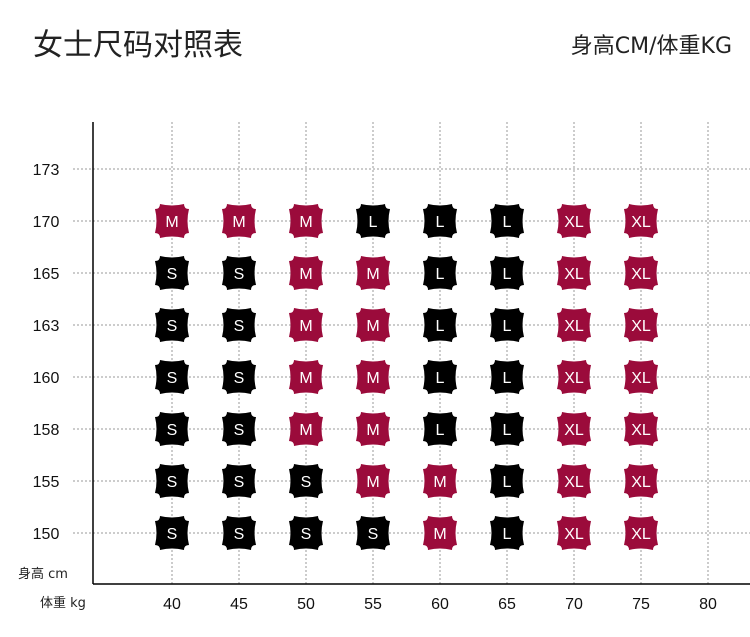 The width and height of the screenshot is (750, 637). What do you see at coordinates (708, 604) in the screenshot?
I see `x-tick-label: 80` at bounding box center [708, 604].